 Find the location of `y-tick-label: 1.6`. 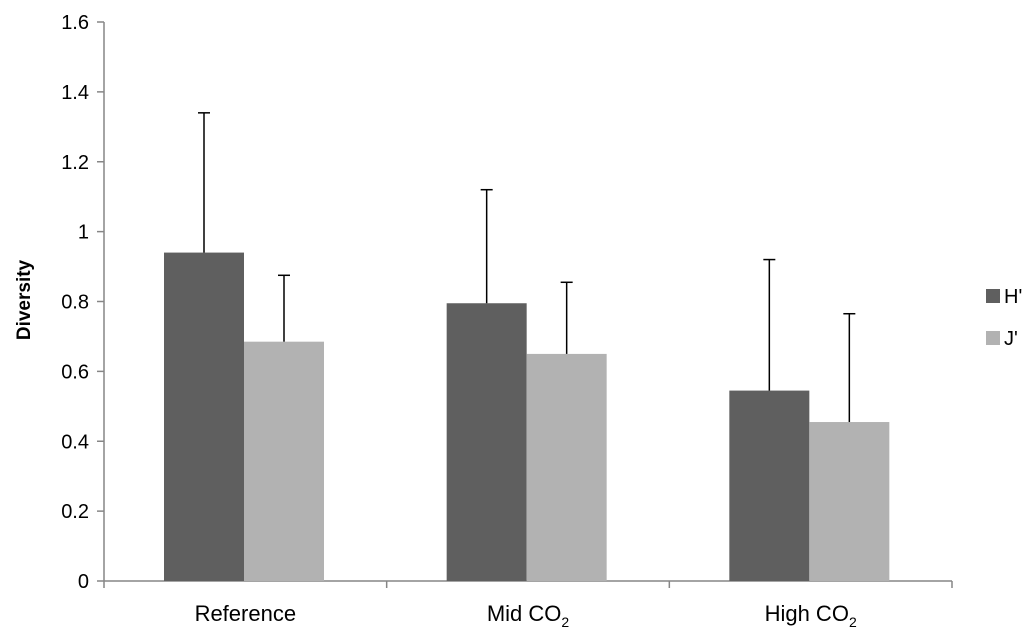

y-tick-label: 1.6 is located at coordinates (75, 23).